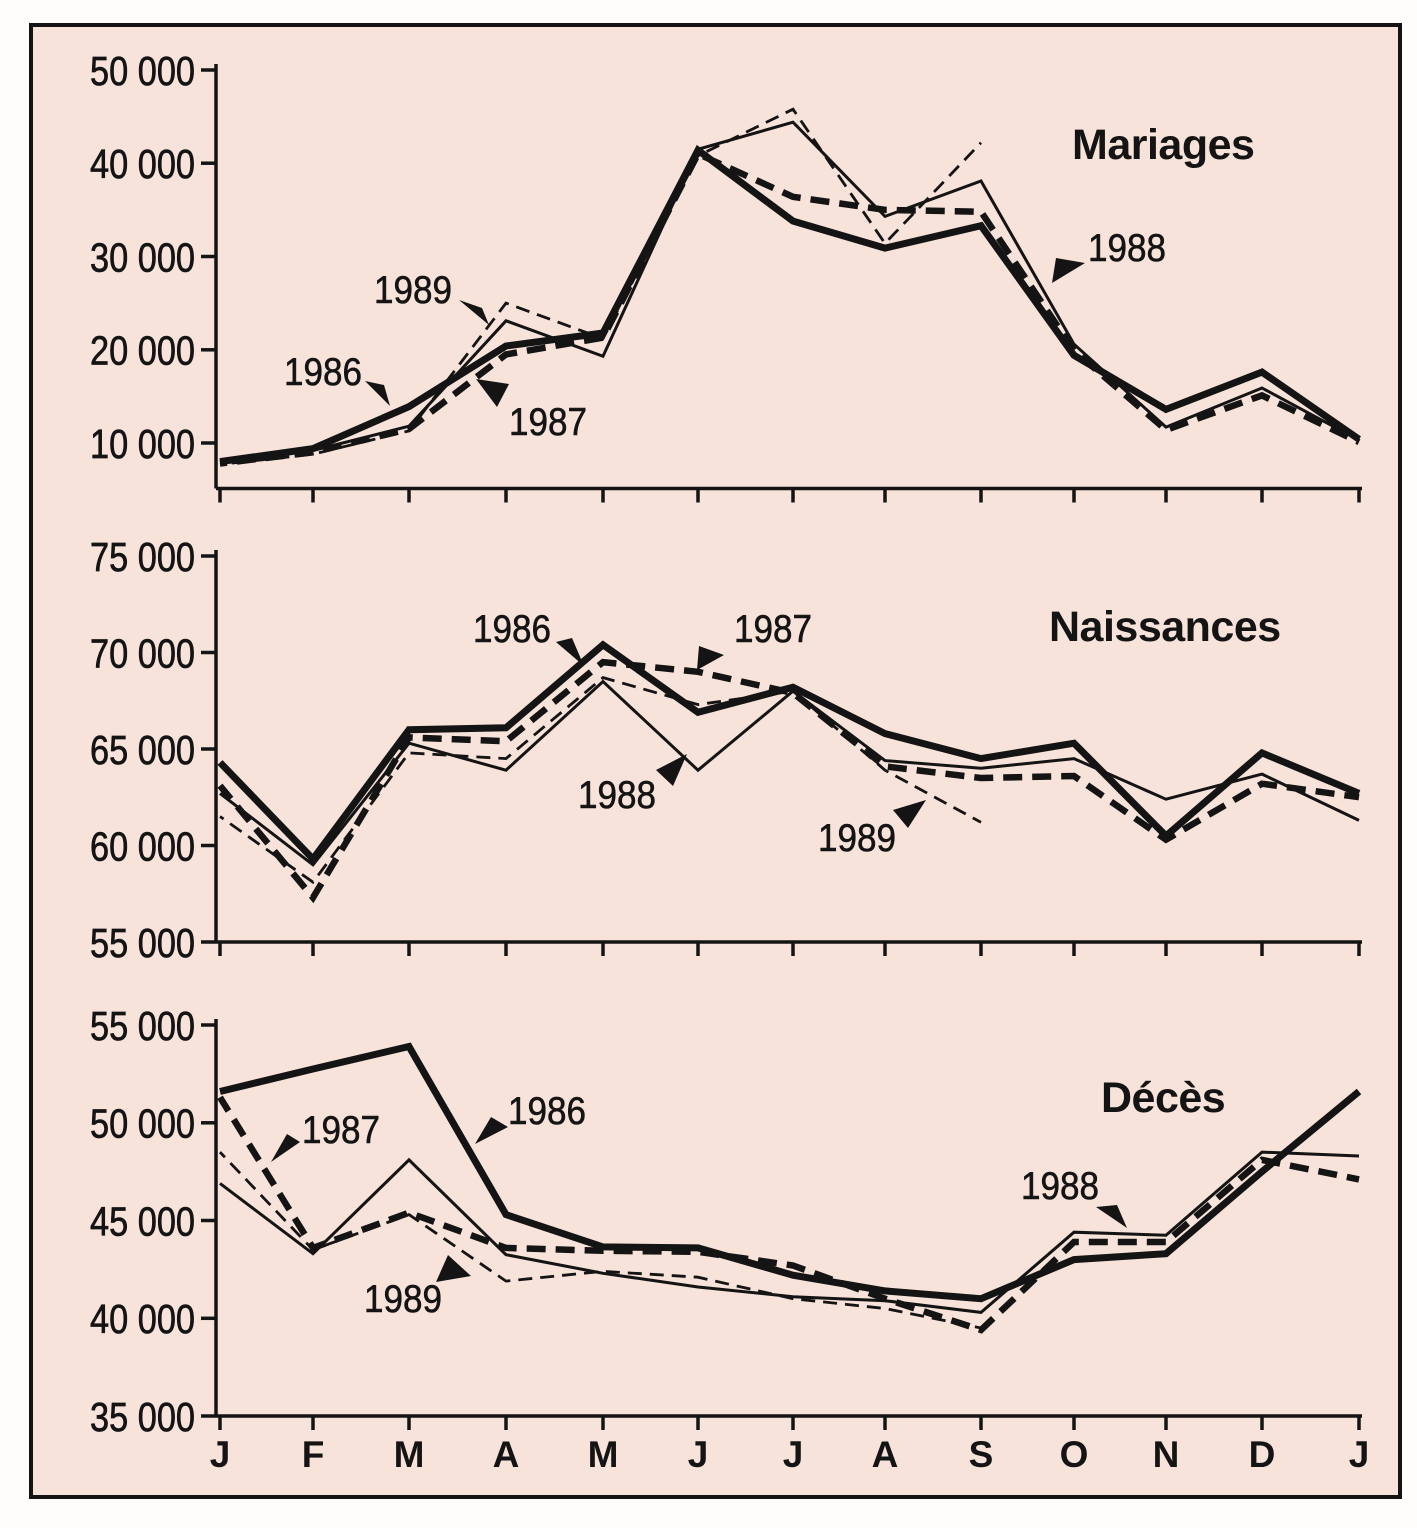 The image size is (1417, 1528). I want to click on svg-text: 60 000, so click(142, 846).